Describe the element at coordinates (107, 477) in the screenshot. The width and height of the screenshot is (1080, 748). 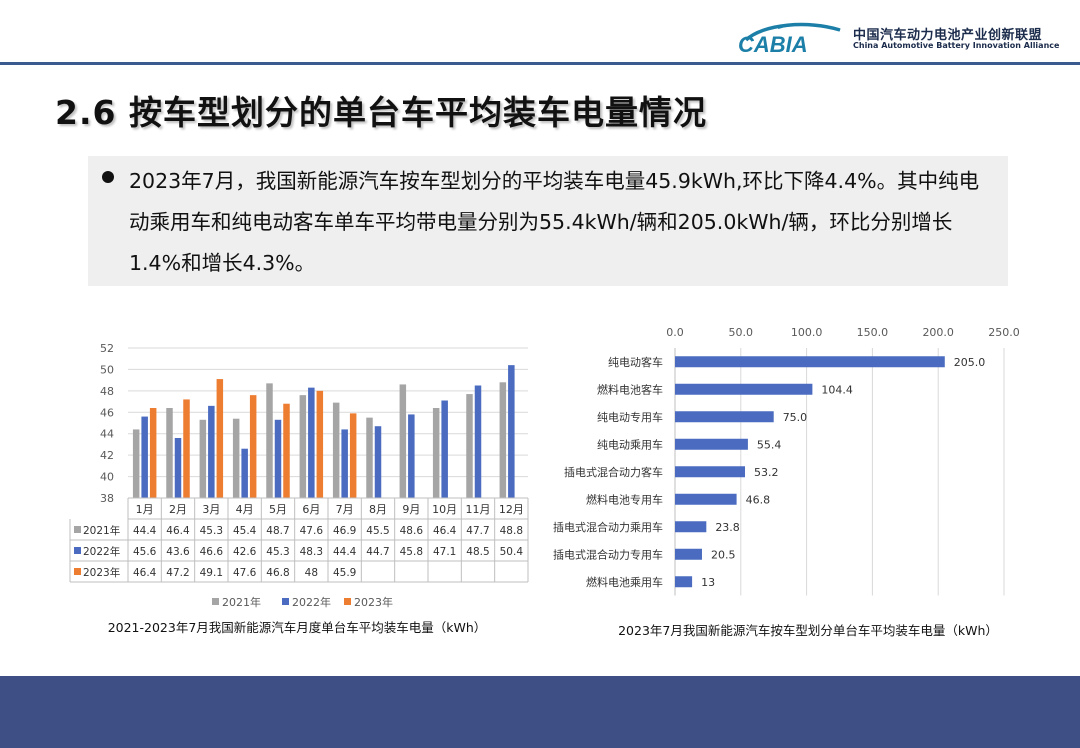
I see `y-tick-label: 40` at that location.